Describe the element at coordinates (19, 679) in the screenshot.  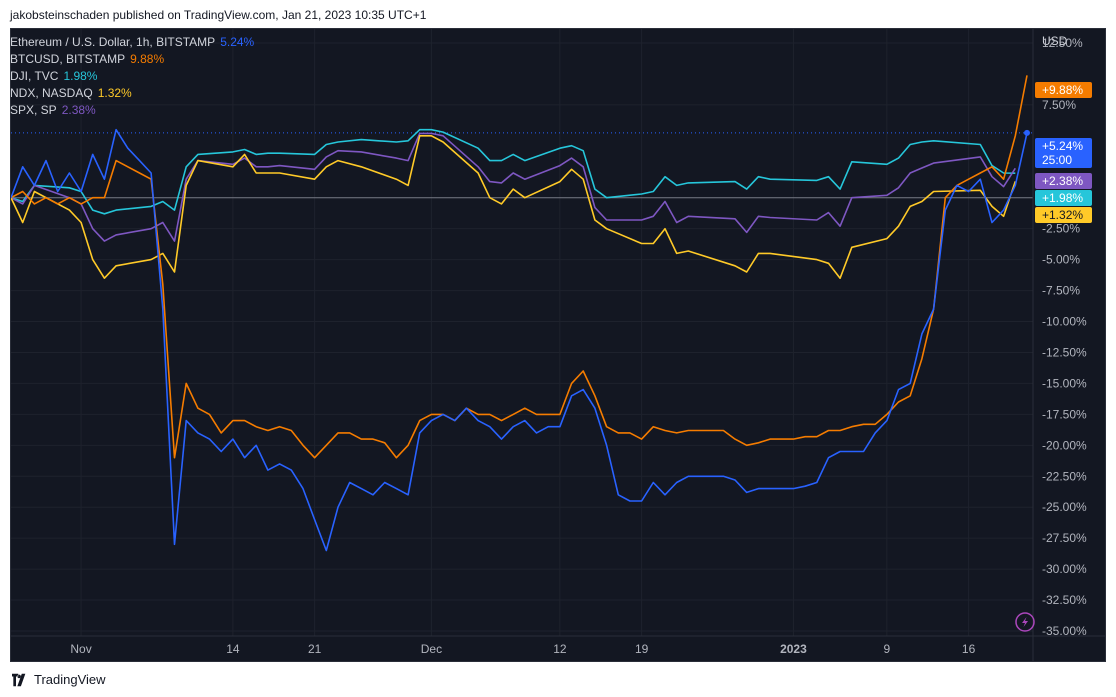
I see `tradingview-logo-icon` at that location.